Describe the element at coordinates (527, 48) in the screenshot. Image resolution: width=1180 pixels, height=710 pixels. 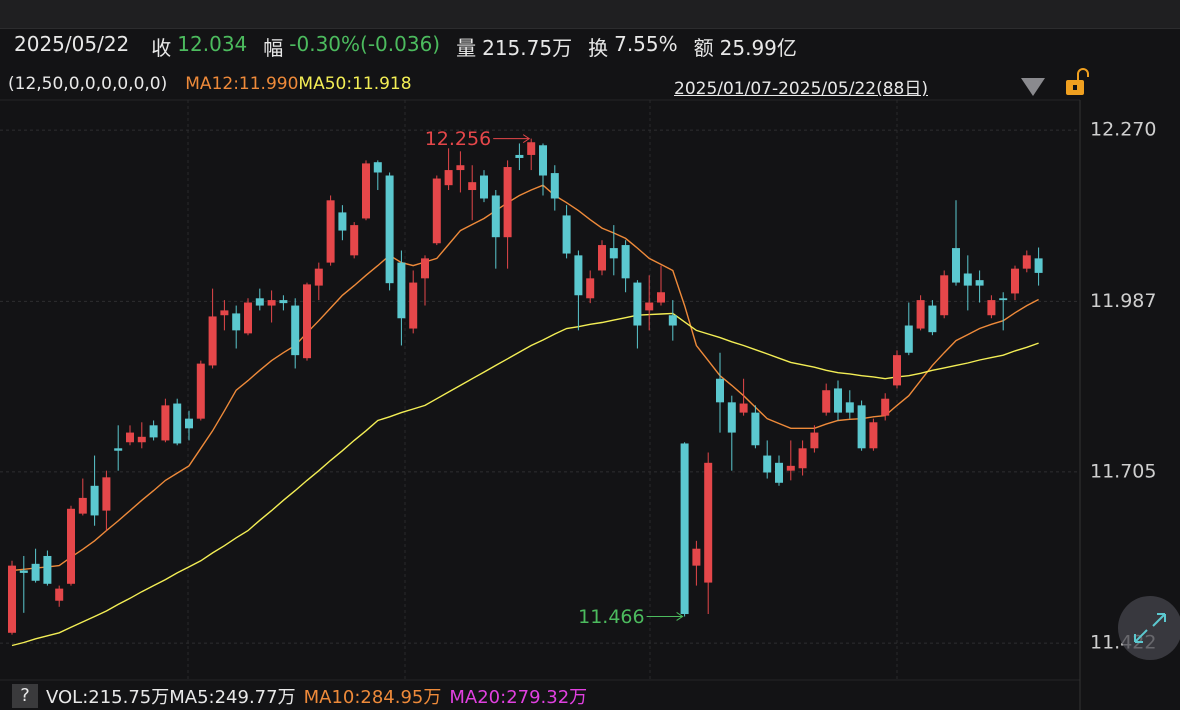
I see `field-value: 215.75万` at that location.